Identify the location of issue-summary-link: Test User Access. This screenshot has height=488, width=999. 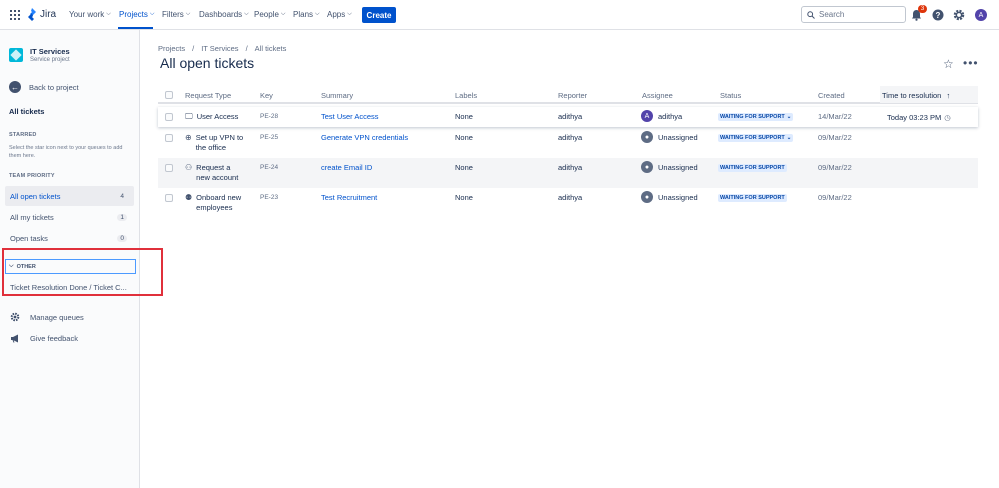
(350, 116).